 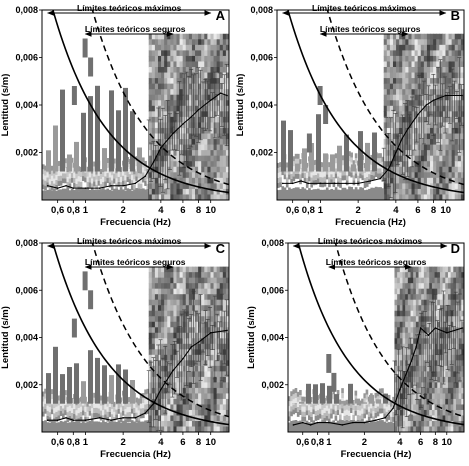 What do you see at coordinates (73, 442) in the screenshot?
I see `x-tick-label: 0,8` at bounding box center [73, 442].